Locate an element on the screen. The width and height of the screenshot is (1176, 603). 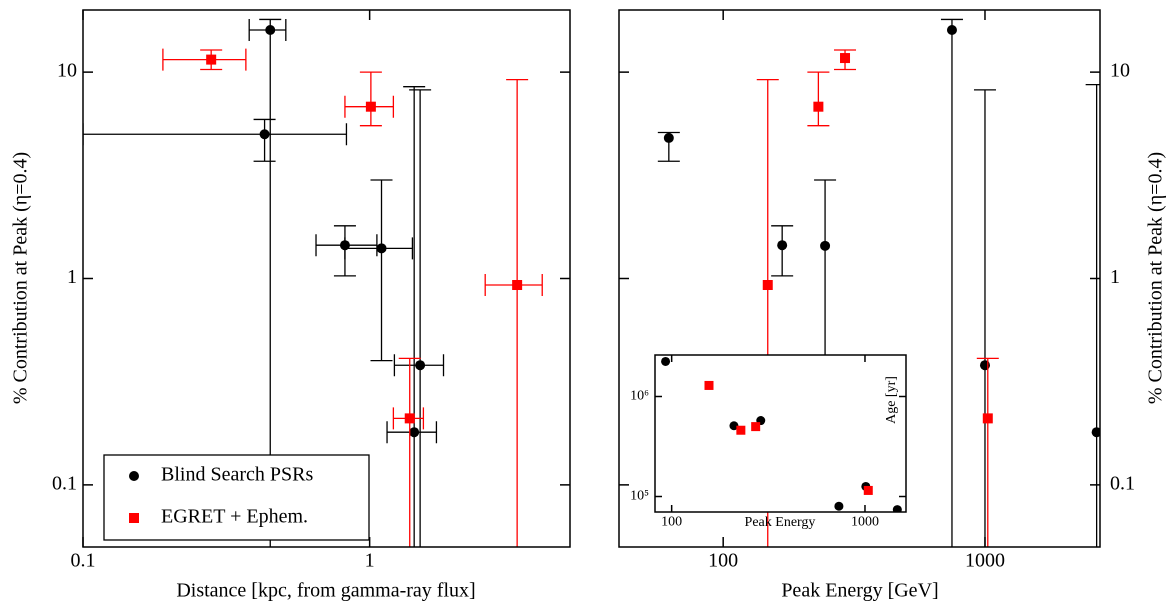
x-axis-label: Peak Energy [GeV] is located at coordinates (859, 591).